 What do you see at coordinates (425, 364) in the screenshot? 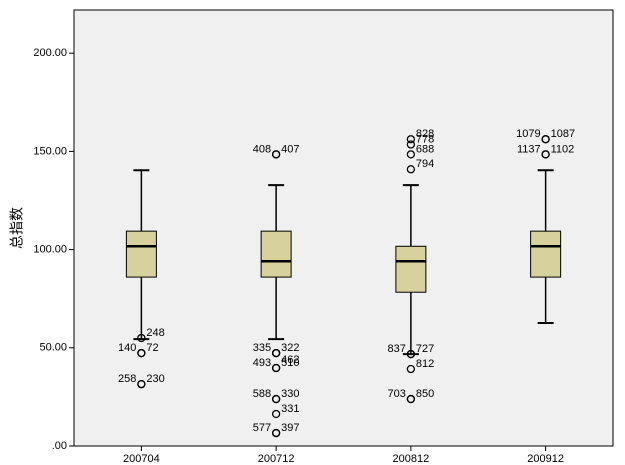
I see `outlier-label: 812` at bounding box center [425, 364].